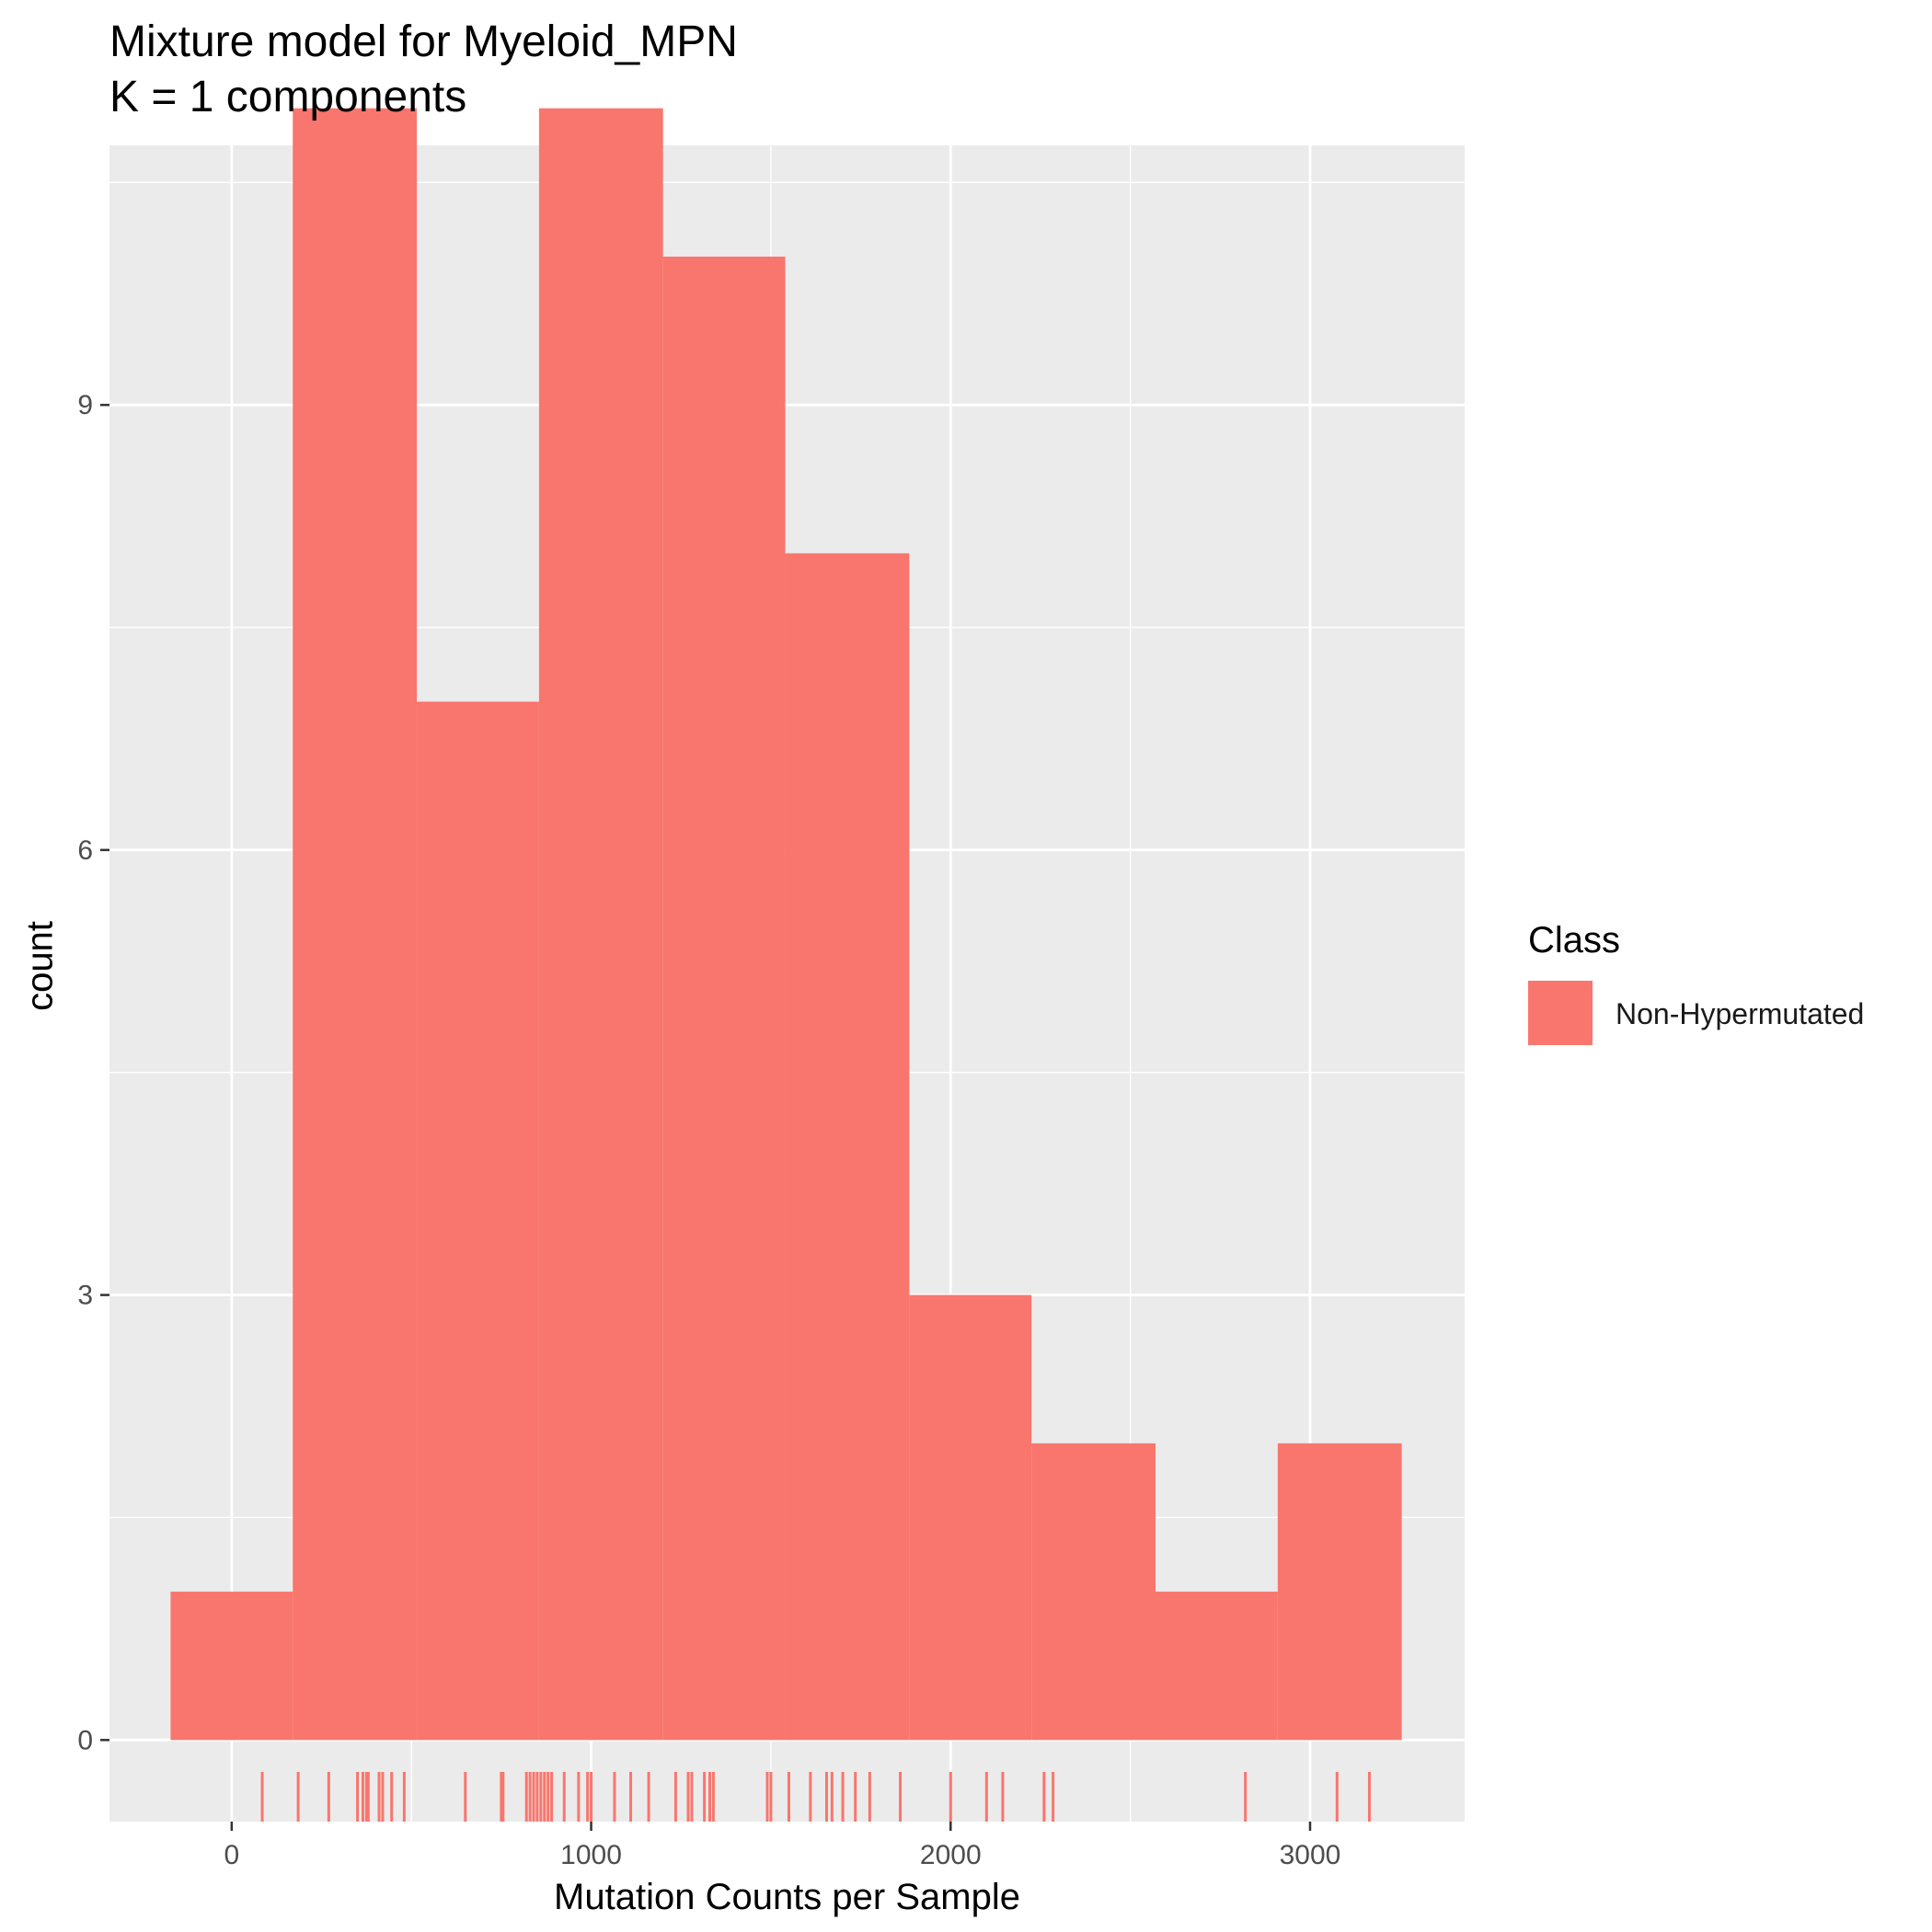  Describe the element at coordinates (787, 1897) in the screenshot. I see `x-axis-title: Mutation Counts per Sample` at that location.